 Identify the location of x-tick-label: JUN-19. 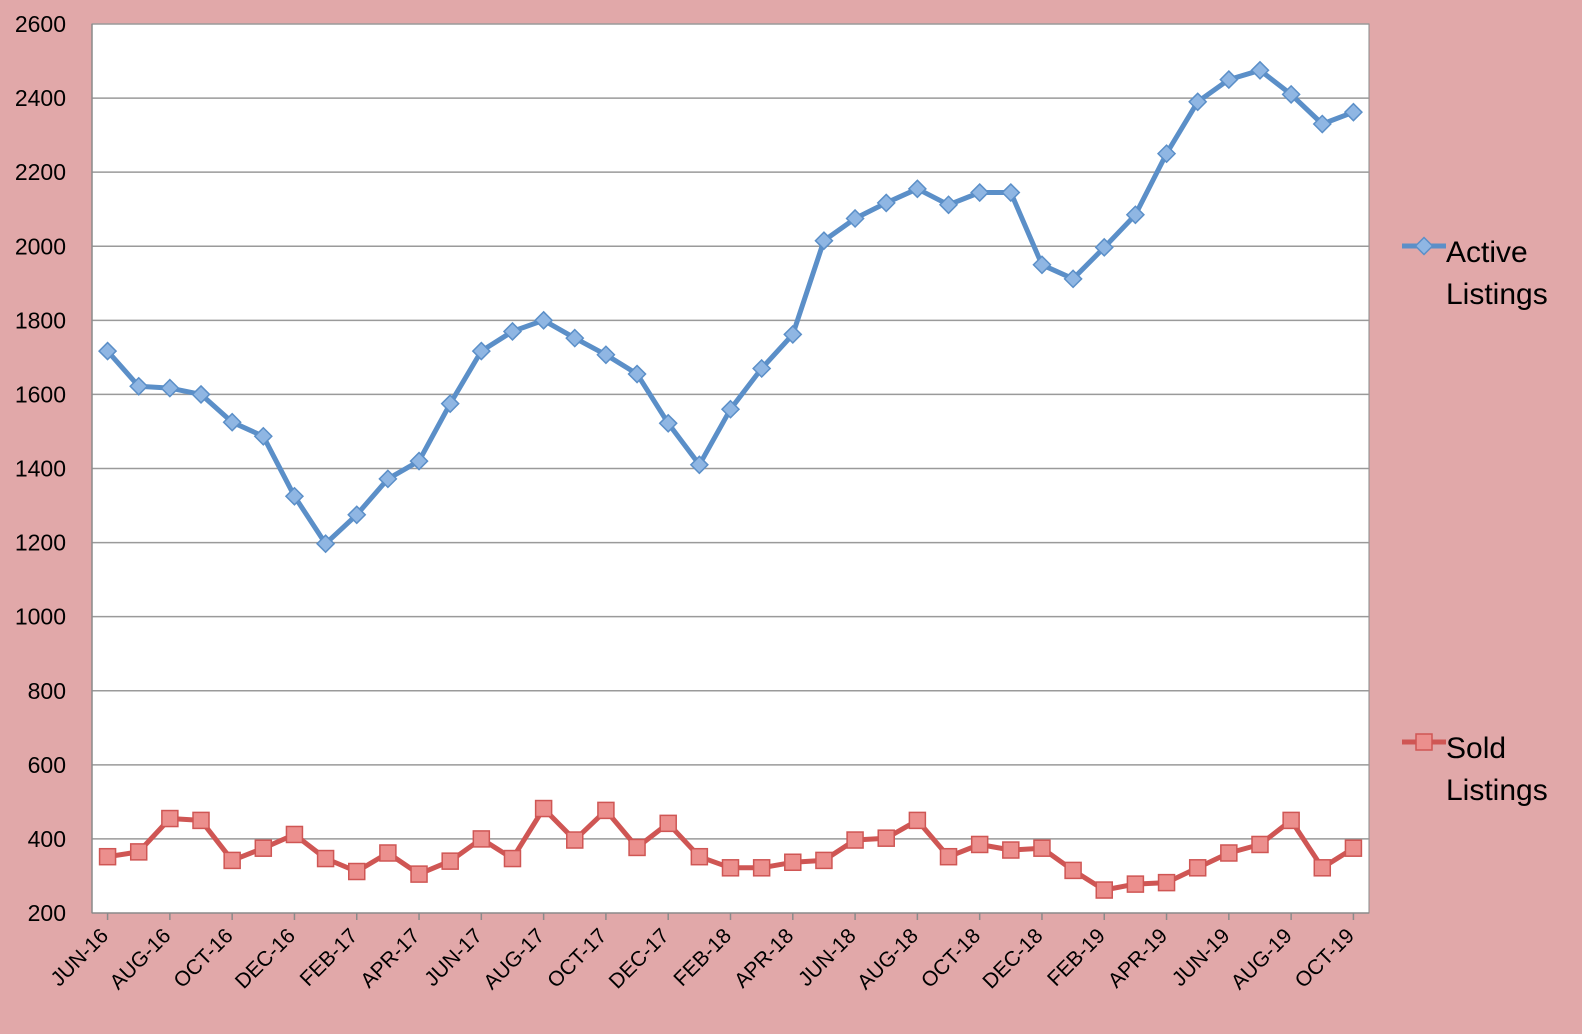
(1201, 957).